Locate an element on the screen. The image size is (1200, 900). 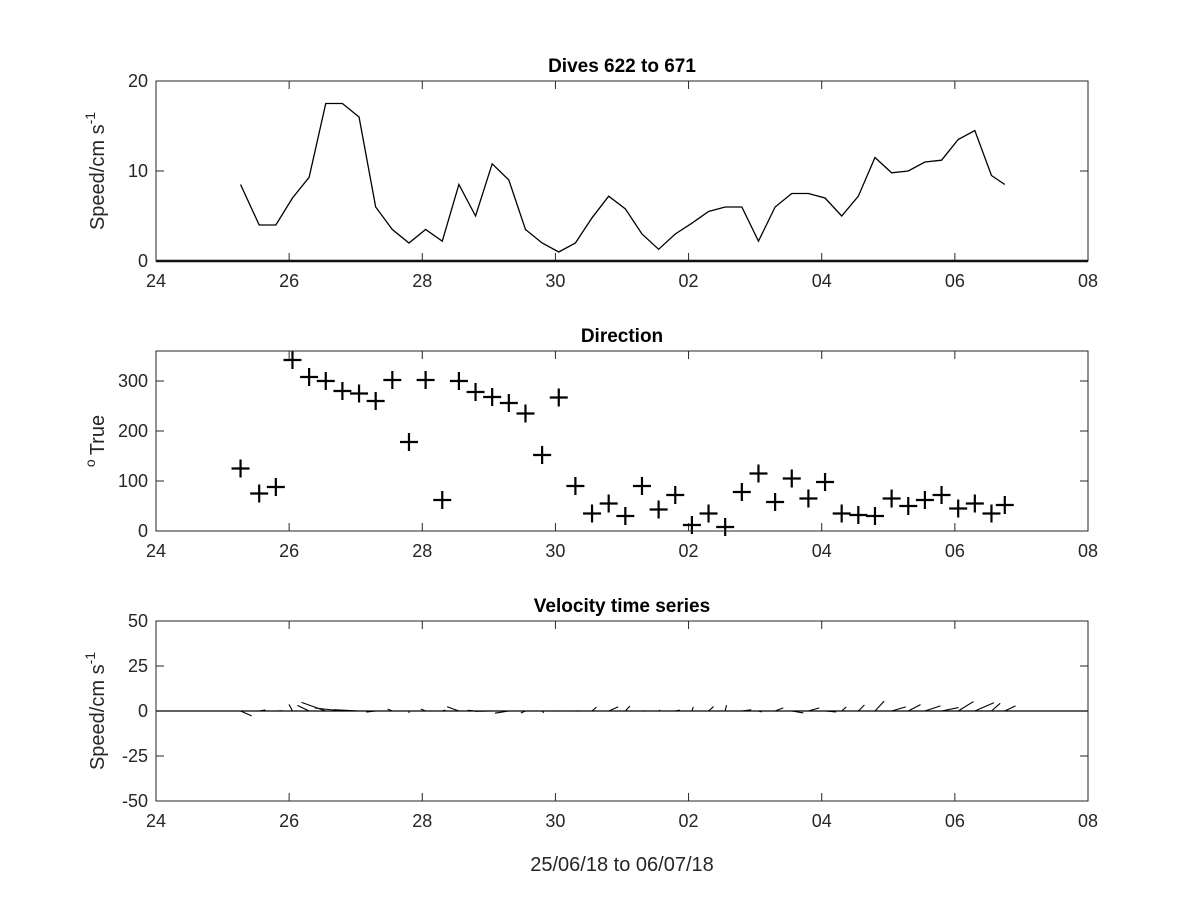
velocity-panel-title: Velocity time series is located at coordinates (622, 606).